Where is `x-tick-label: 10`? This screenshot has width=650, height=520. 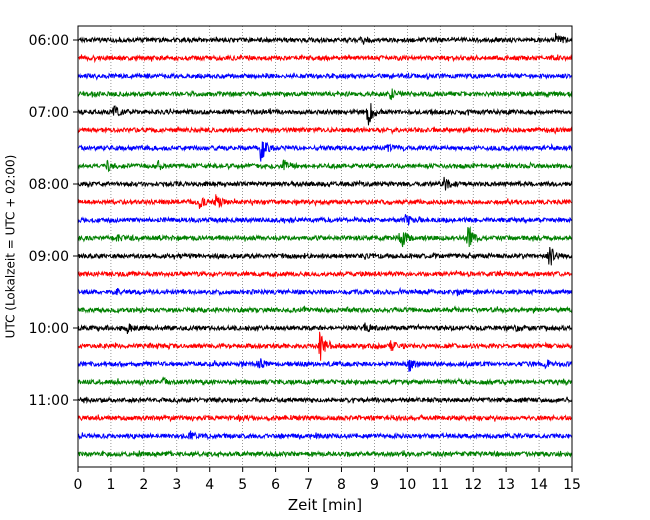 x-tick-label: 10 is located at coordinates (407, 485).